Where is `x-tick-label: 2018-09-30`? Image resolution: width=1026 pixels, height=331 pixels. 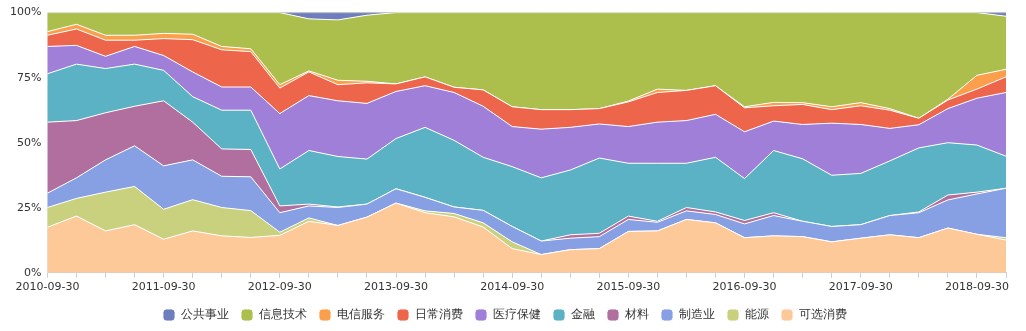
x-tick-label: 2018-09-30 is located at coordinates (976, 287).